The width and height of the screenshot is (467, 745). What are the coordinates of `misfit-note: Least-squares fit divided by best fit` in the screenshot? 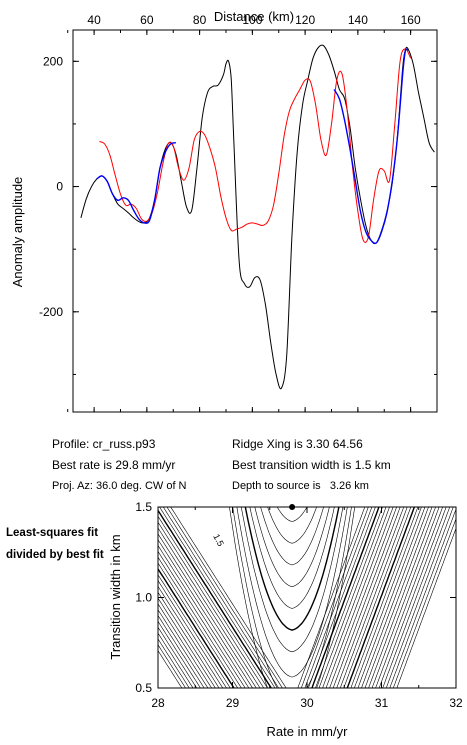 It's located at (55, 544).